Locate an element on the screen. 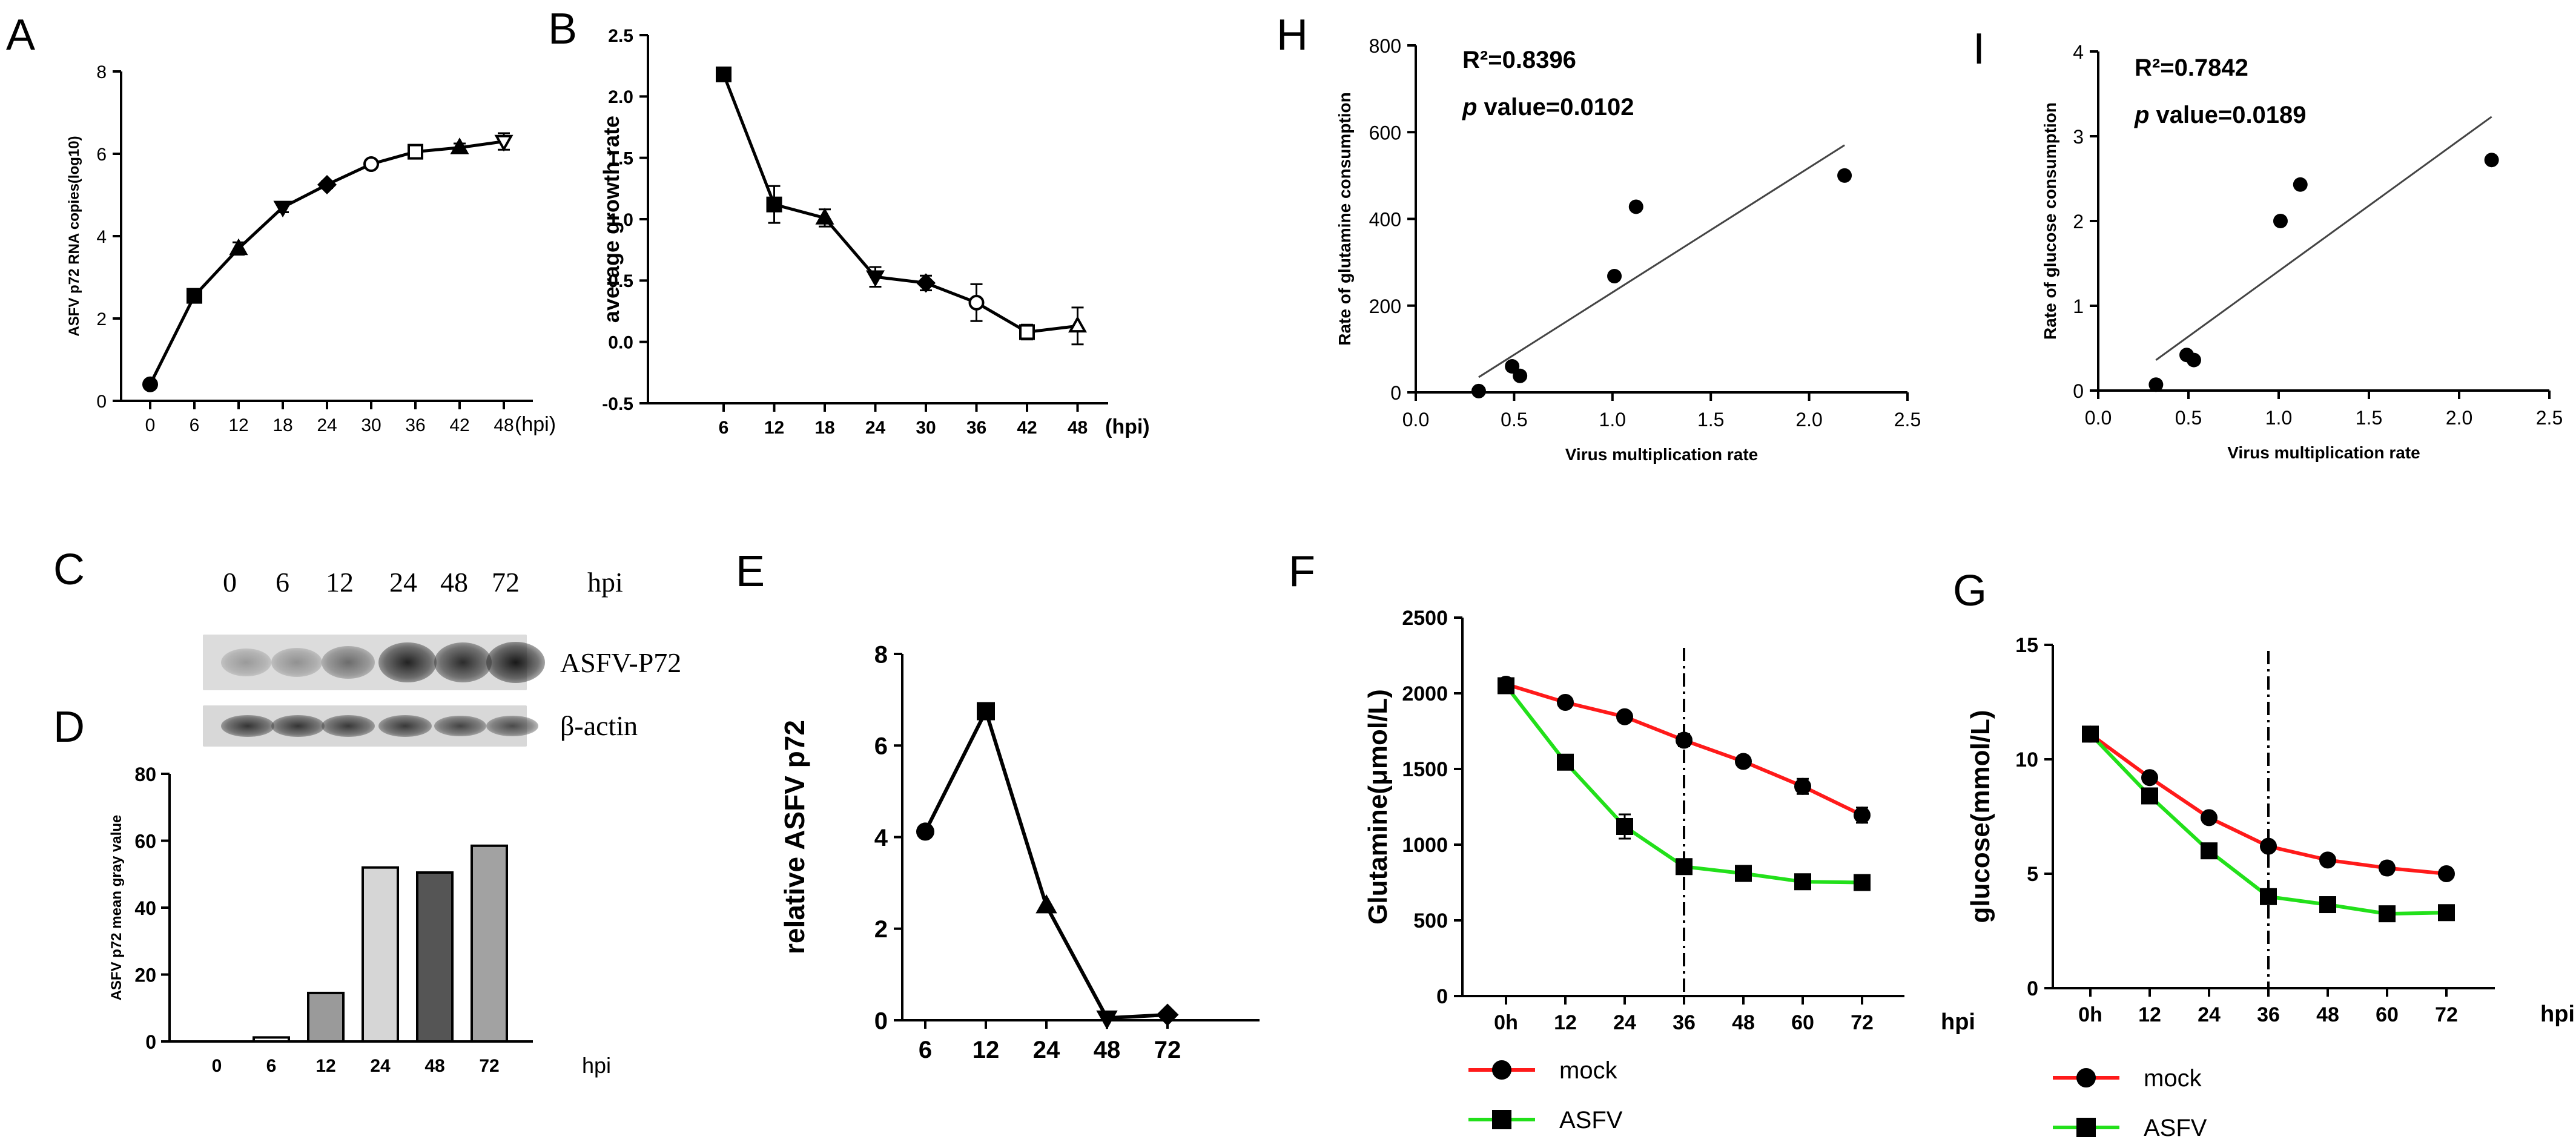 The width and height of the screenshot is (2576, 1145). x-tick-label: 0h is located at coordinates (1506, 1022).